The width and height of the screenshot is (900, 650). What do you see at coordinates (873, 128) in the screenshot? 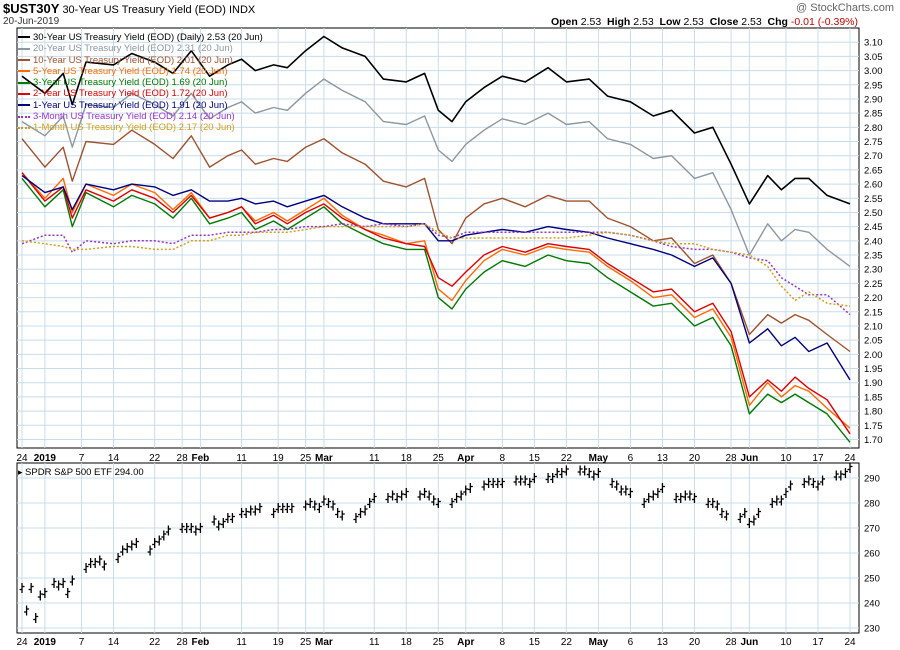
I see `y-tick-label: 2.80` at bounding box center [873, 128].